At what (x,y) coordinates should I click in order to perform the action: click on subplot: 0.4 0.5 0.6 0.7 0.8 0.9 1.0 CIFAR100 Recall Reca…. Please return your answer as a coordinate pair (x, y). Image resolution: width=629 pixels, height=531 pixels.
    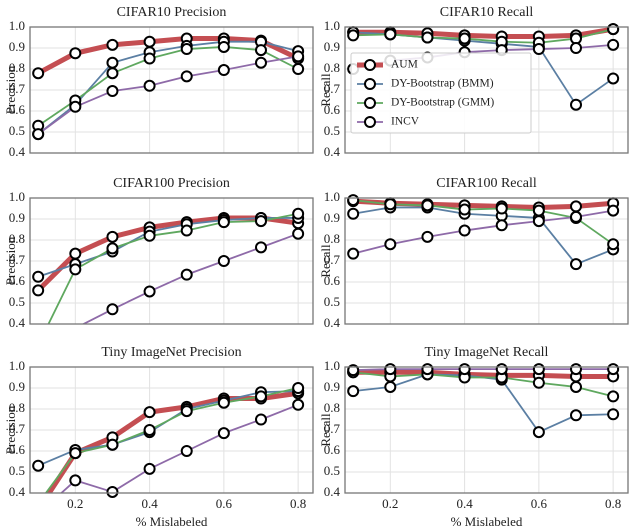
    Looking at the image, I should click on (473, 253).